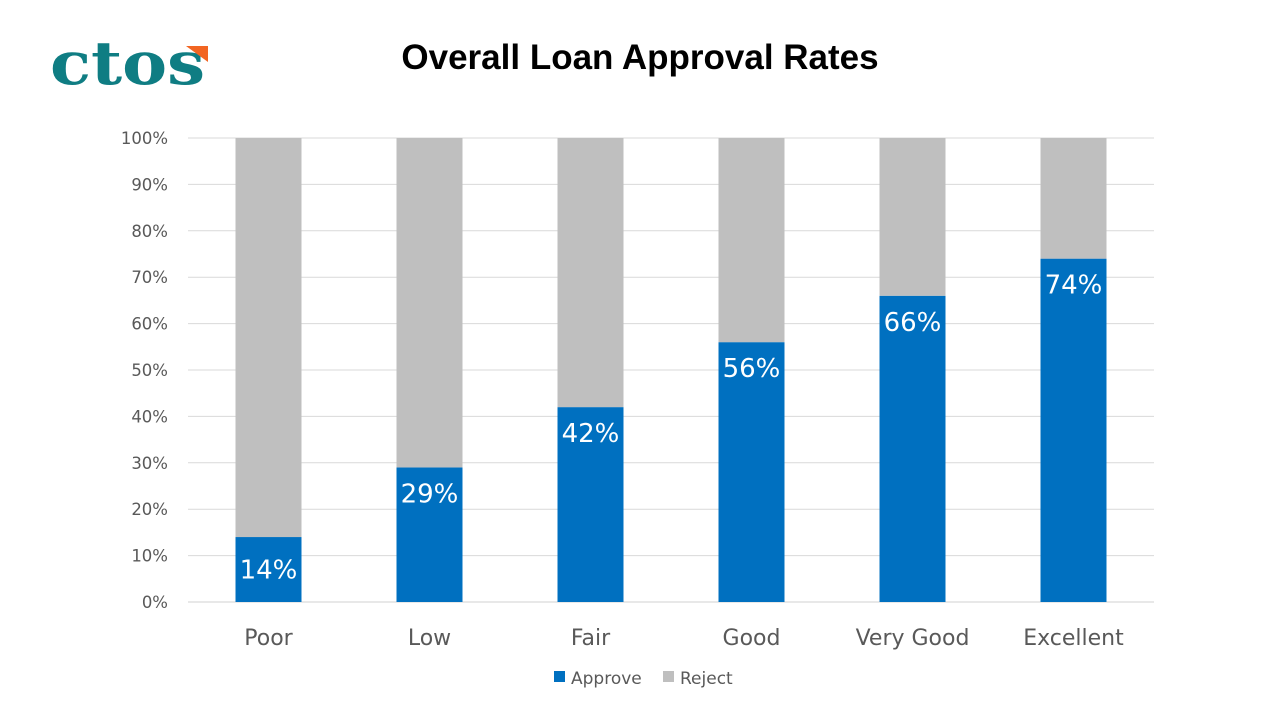  Describe the element at coordinates (643, 679) in the screenshot. I see `legend: Approve Reject` at that location.